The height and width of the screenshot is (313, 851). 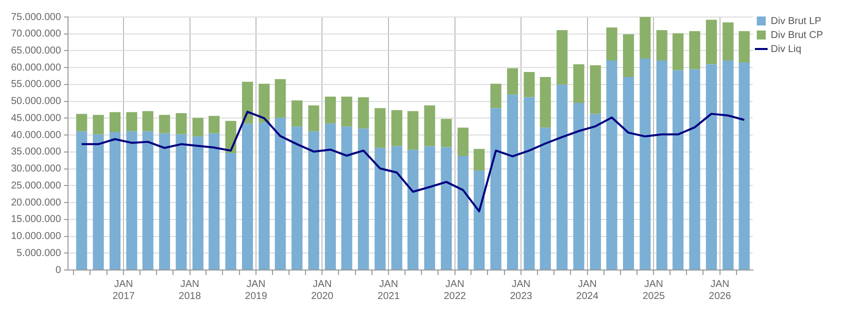 What do you see at coordinates (36, 152) in the screenshot?
I see `y-tick-label: 35.000.000` at bounding box center [36, 152].